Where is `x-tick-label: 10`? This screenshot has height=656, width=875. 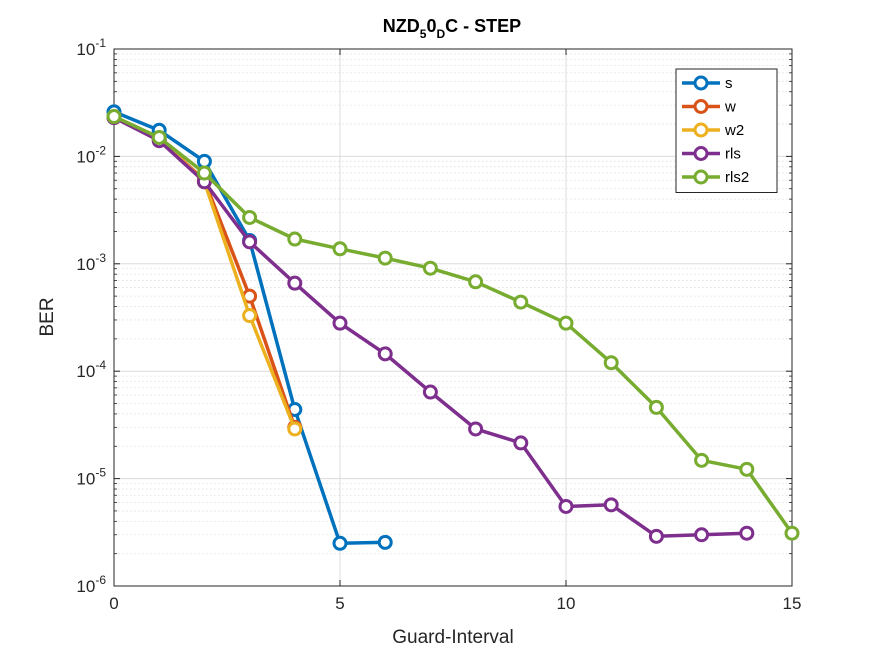
x-tick-label: 10 is located at coordinates (566, 603).